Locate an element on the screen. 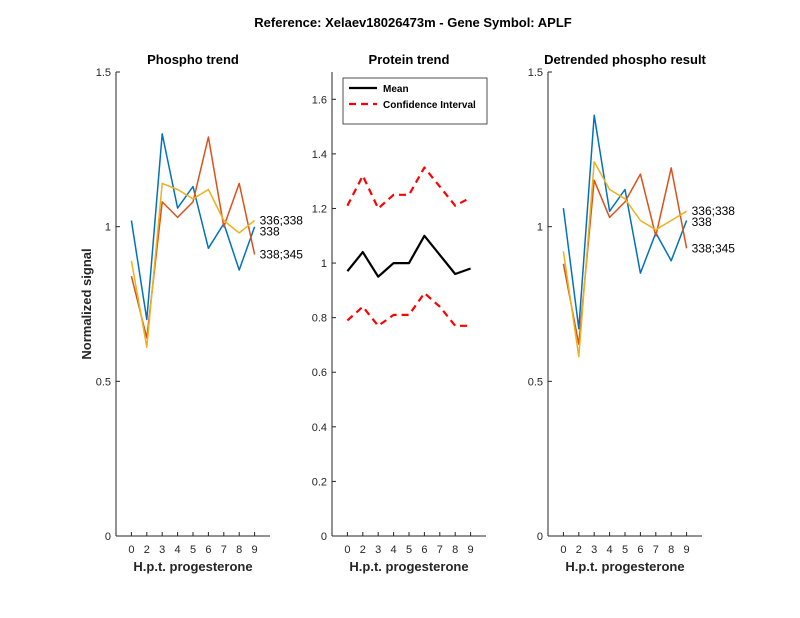 Image resolution: width=800 pixels, height=618 pixels. y-tick-label: 1.2 is located at coordinates (319, 209).